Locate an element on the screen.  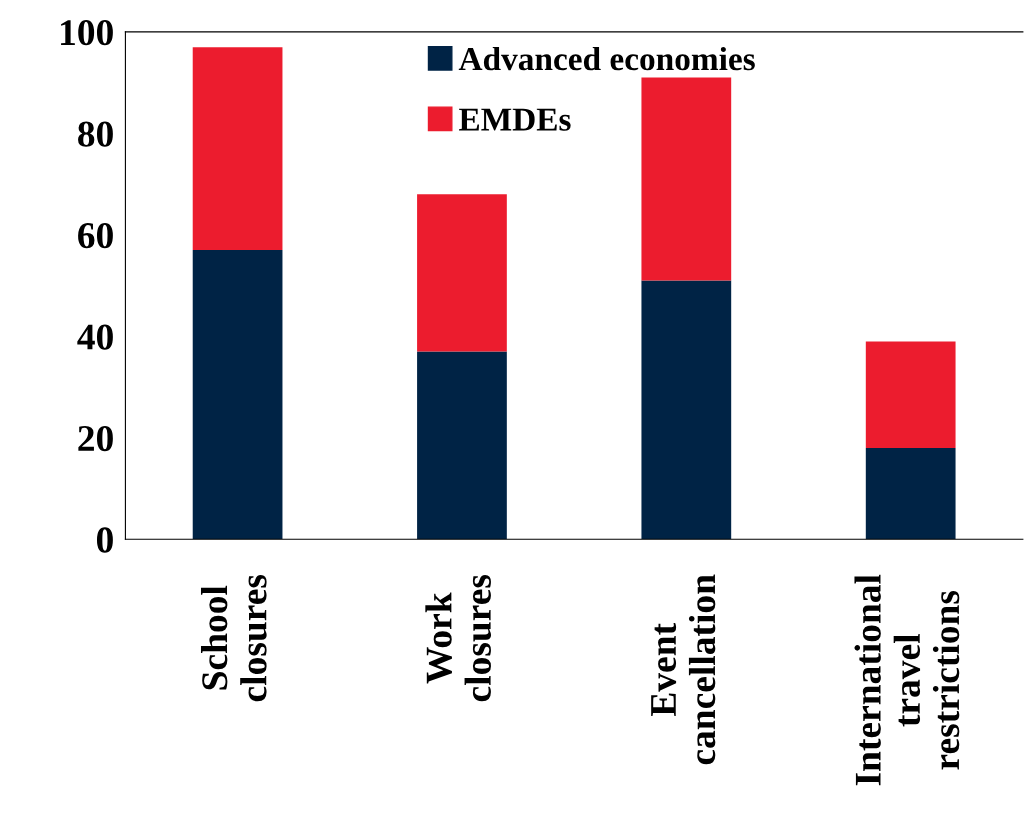
y-tick-label: 60 is located at coordinates (95, 235).